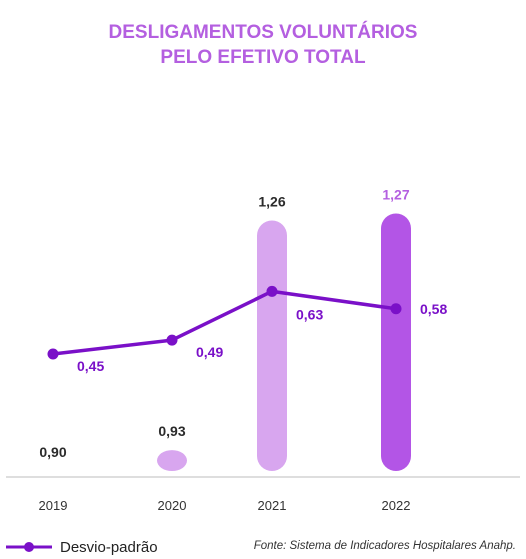 The image size is (526, 559). Describe the element at coordinates (109, 547) in the screenshot. I see `legend-label: Desvio-padrão` at that location.